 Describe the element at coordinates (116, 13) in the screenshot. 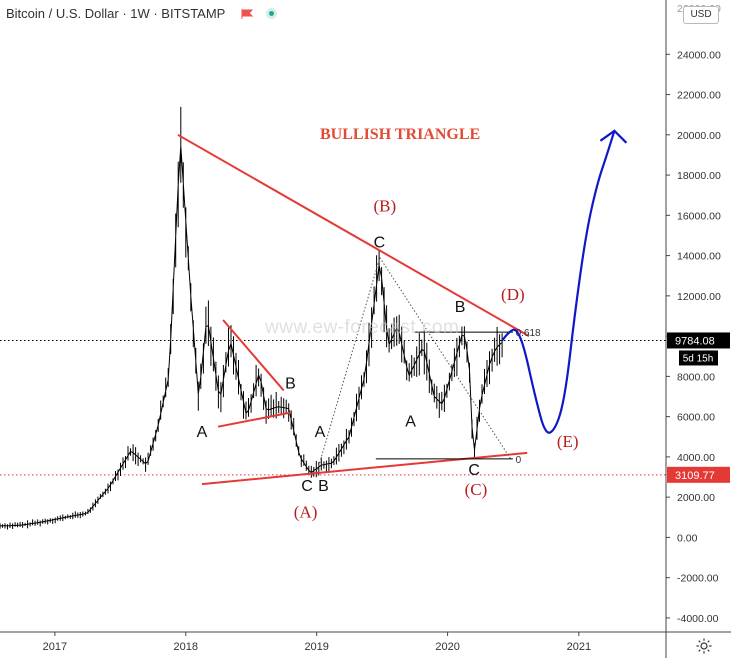

I see `symbol-title: Bitcoin / U.S. Dollar · 1W · BITSTAMP` at that location.